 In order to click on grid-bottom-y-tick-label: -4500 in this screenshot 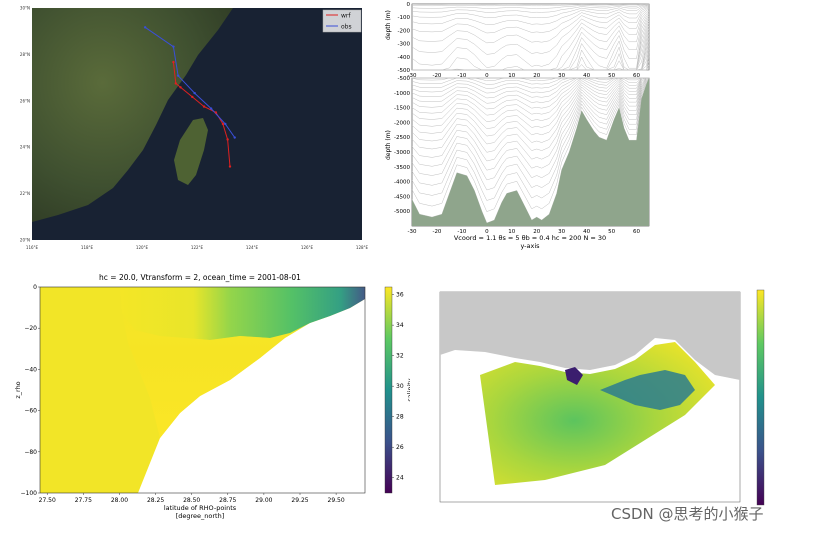, I will do `click(402, 197)`.